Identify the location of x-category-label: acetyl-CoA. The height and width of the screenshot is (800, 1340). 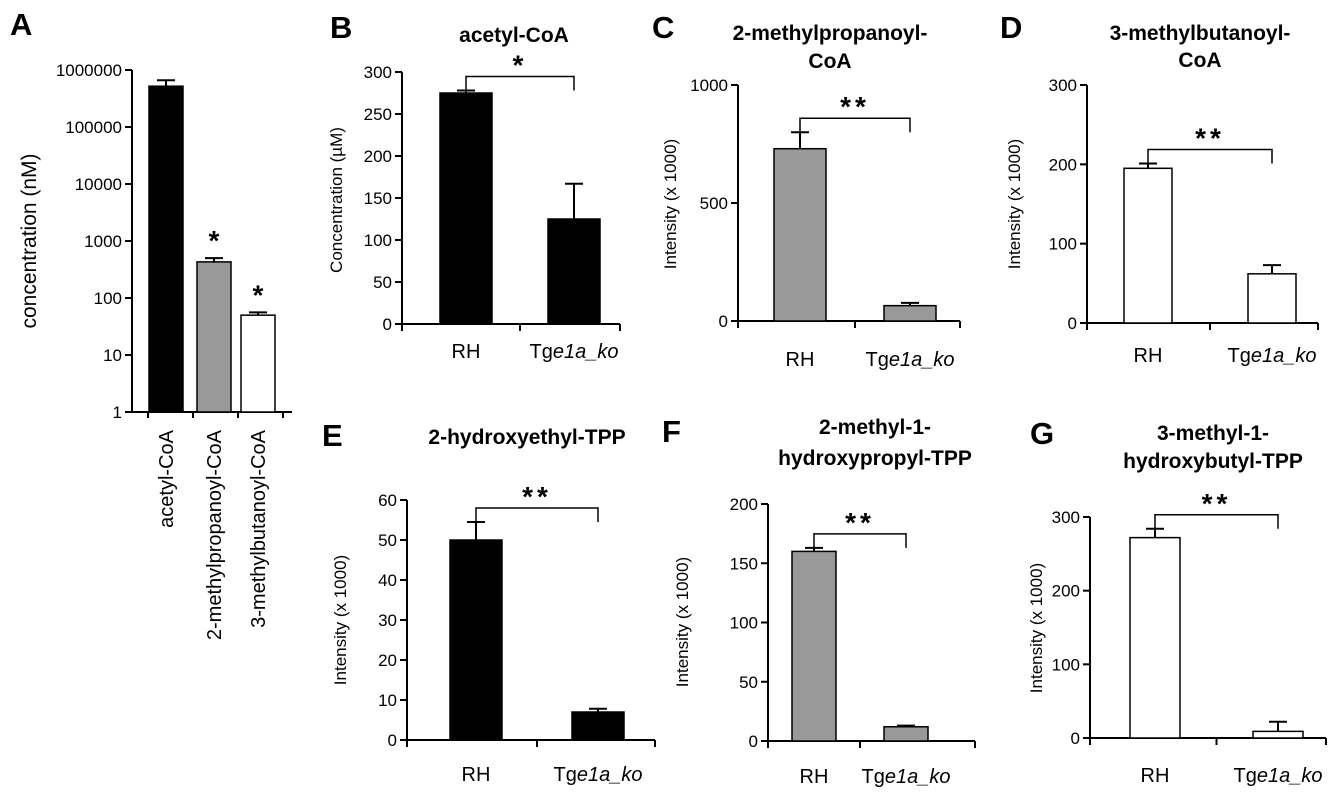
(167, 478).